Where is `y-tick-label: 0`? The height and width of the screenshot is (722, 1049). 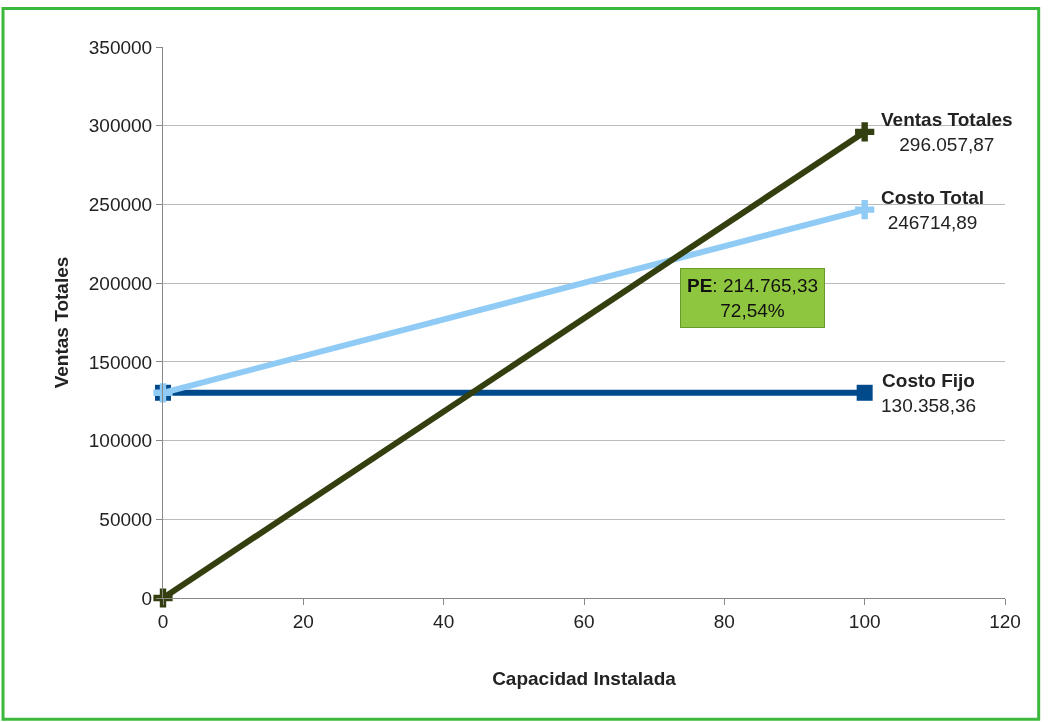
y-tick-label: 0 is located at coordinates (147, 598).